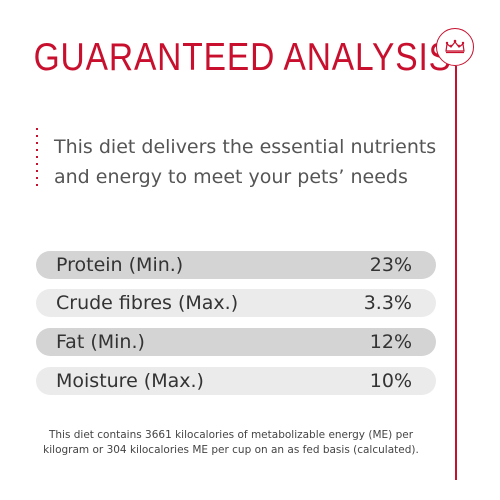  Describe the element at coordinates (456, 273) in the screenshot. I see `accent-vertical-line` at that location.